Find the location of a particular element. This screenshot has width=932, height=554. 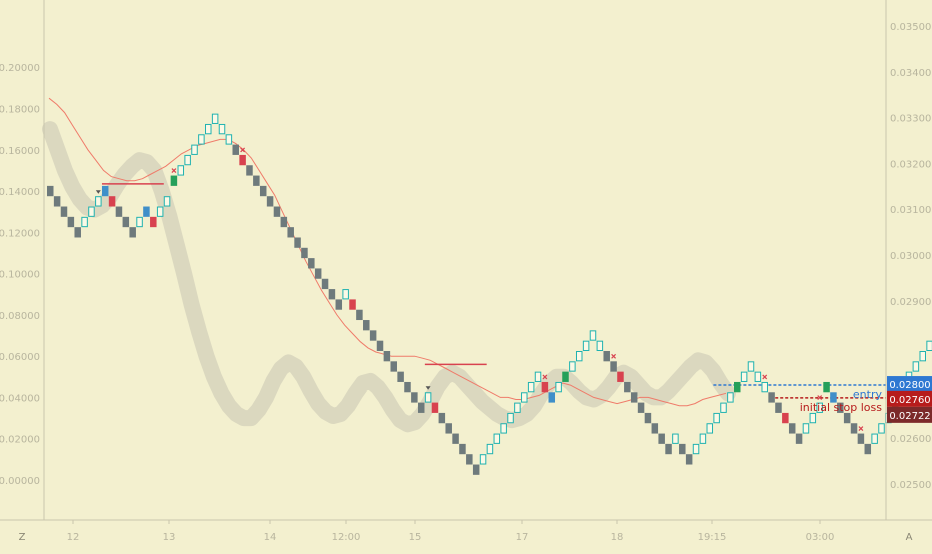

stop-price-label-bg is located at coordinates (909, 398).